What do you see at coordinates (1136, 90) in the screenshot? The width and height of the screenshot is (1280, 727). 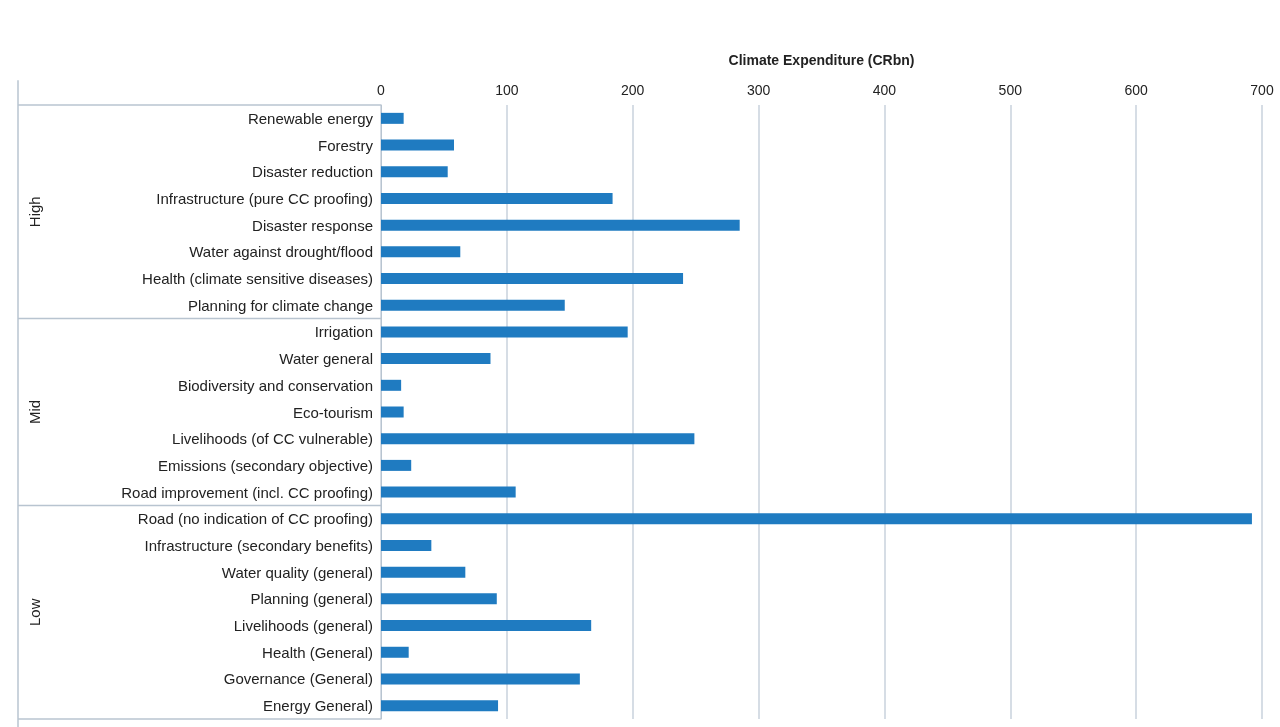 I see `x-tick-label: 600` at bounding box center [1136, 90].